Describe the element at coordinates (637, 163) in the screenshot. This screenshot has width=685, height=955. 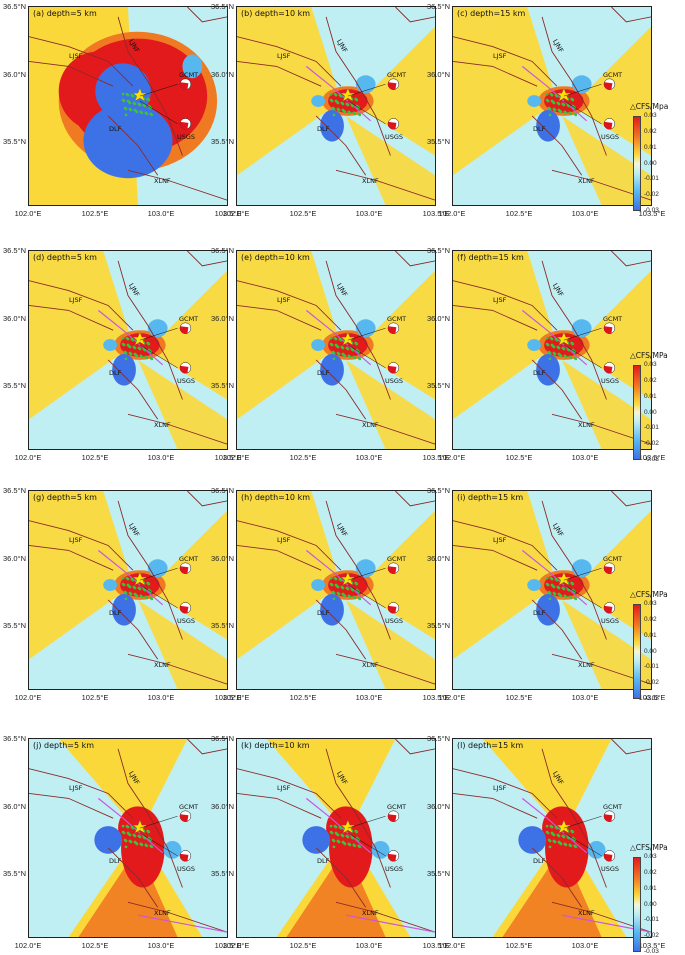
I see `colorbar-gradient` at that location.